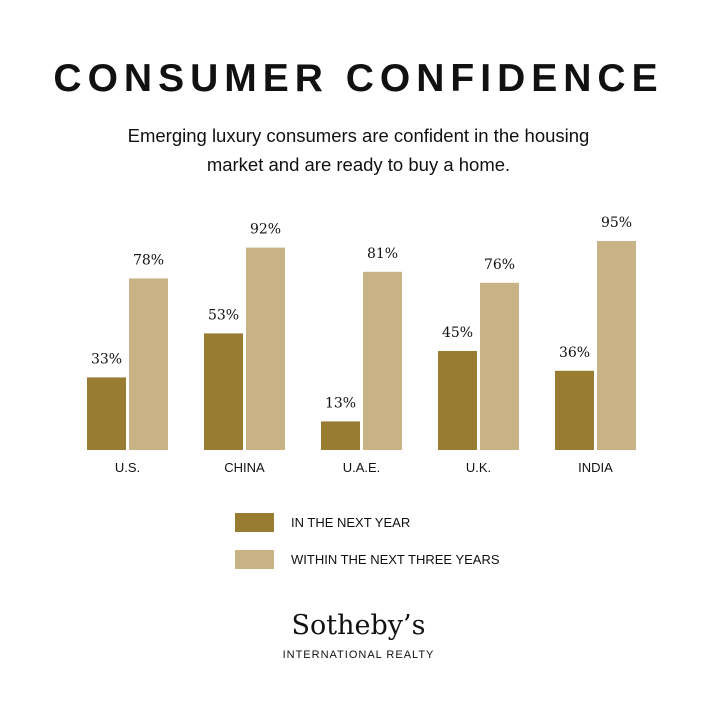 The width and height of the screenshot is (717, 717). I want to click on legend-item-three-years: WITHIN THE NEXT THREE YEARS, so click(367, 559).